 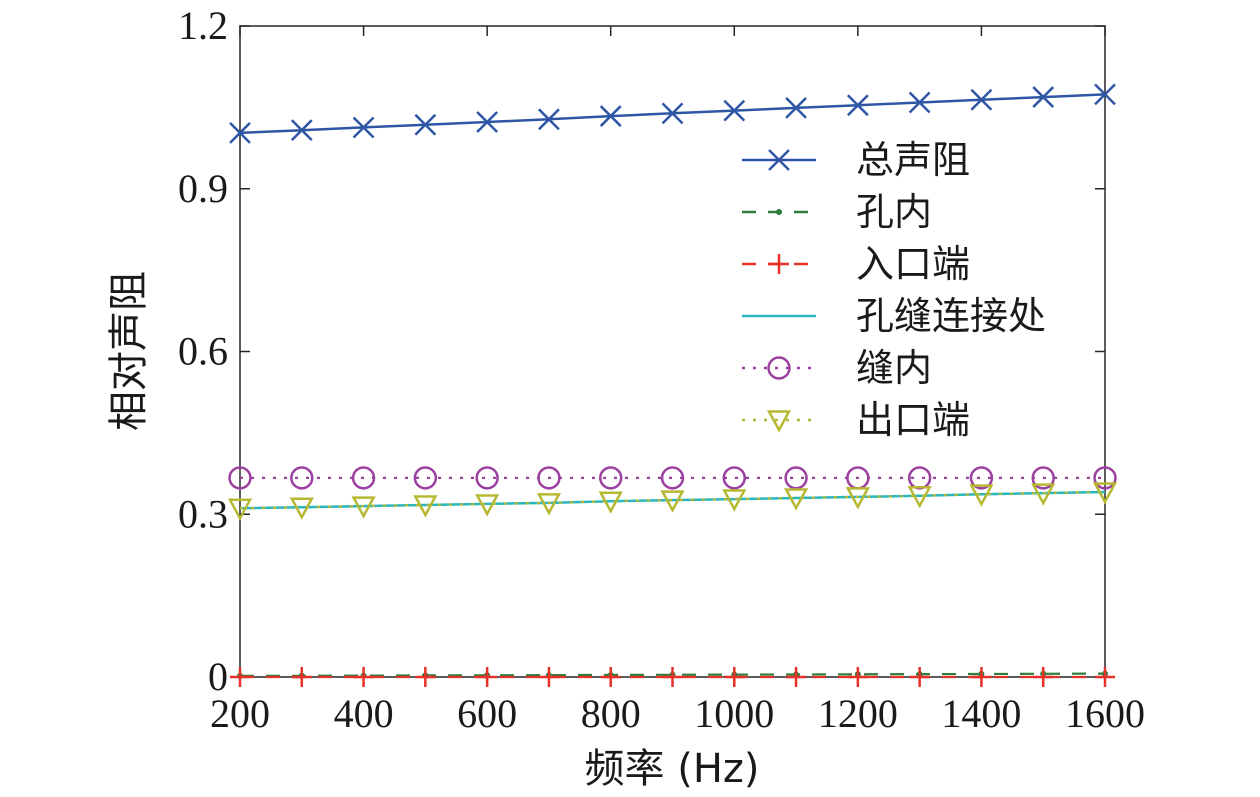 What do you see at coordinates (894, 212) in the screenshot?
I see `legend-label: 孔内` at bounding box center [894, 212].